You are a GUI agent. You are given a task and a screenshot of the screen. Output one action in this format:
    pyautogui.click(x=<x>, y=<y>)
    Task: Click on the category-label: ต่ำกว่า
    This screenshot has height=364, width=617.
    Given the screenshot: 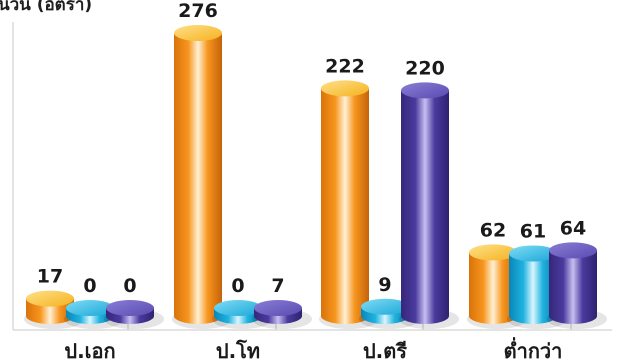 What is the action you would take?
    pyautogui.click(x=533, y=349)
    